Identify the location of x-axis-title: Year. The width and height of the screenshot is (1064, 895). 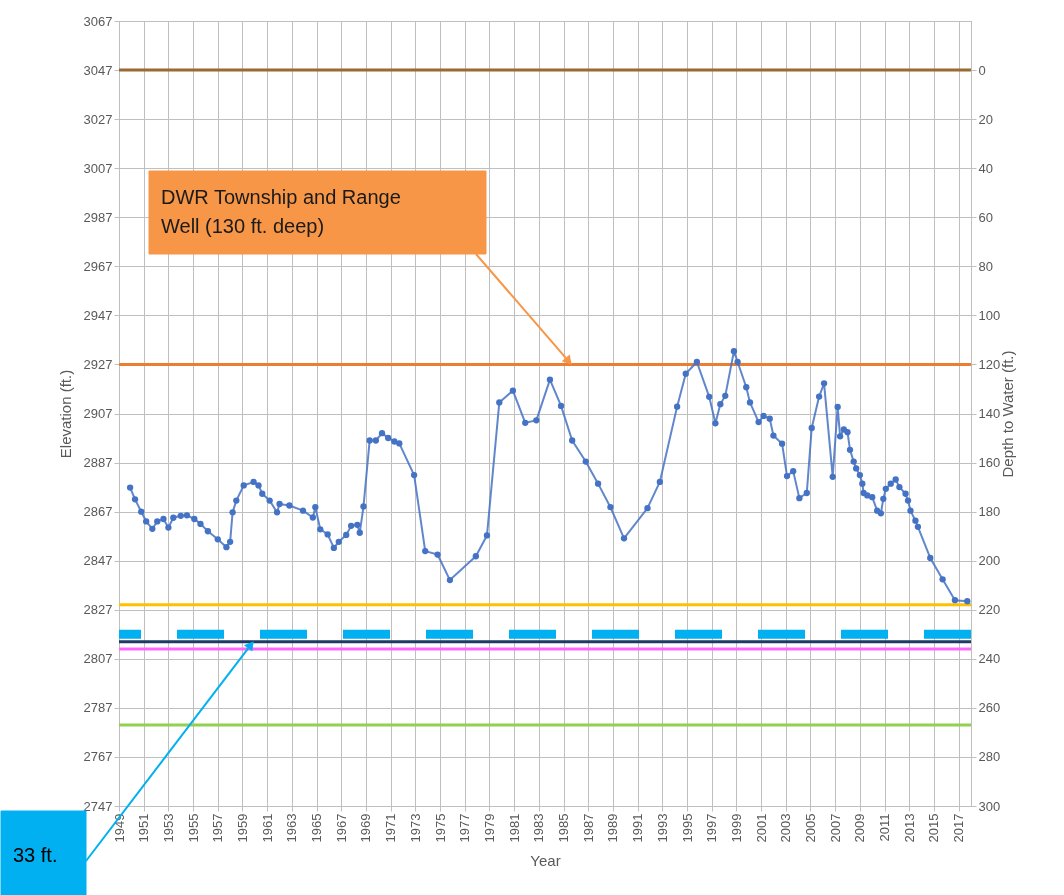
(545, 861).